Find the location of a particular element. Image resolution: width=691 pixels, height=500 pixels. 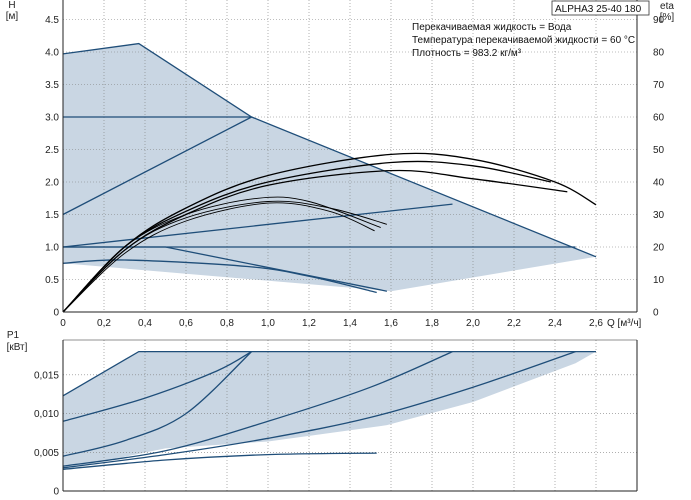

title-box: ALPHA3 25-40 180 is located at coordinates (600, 8).